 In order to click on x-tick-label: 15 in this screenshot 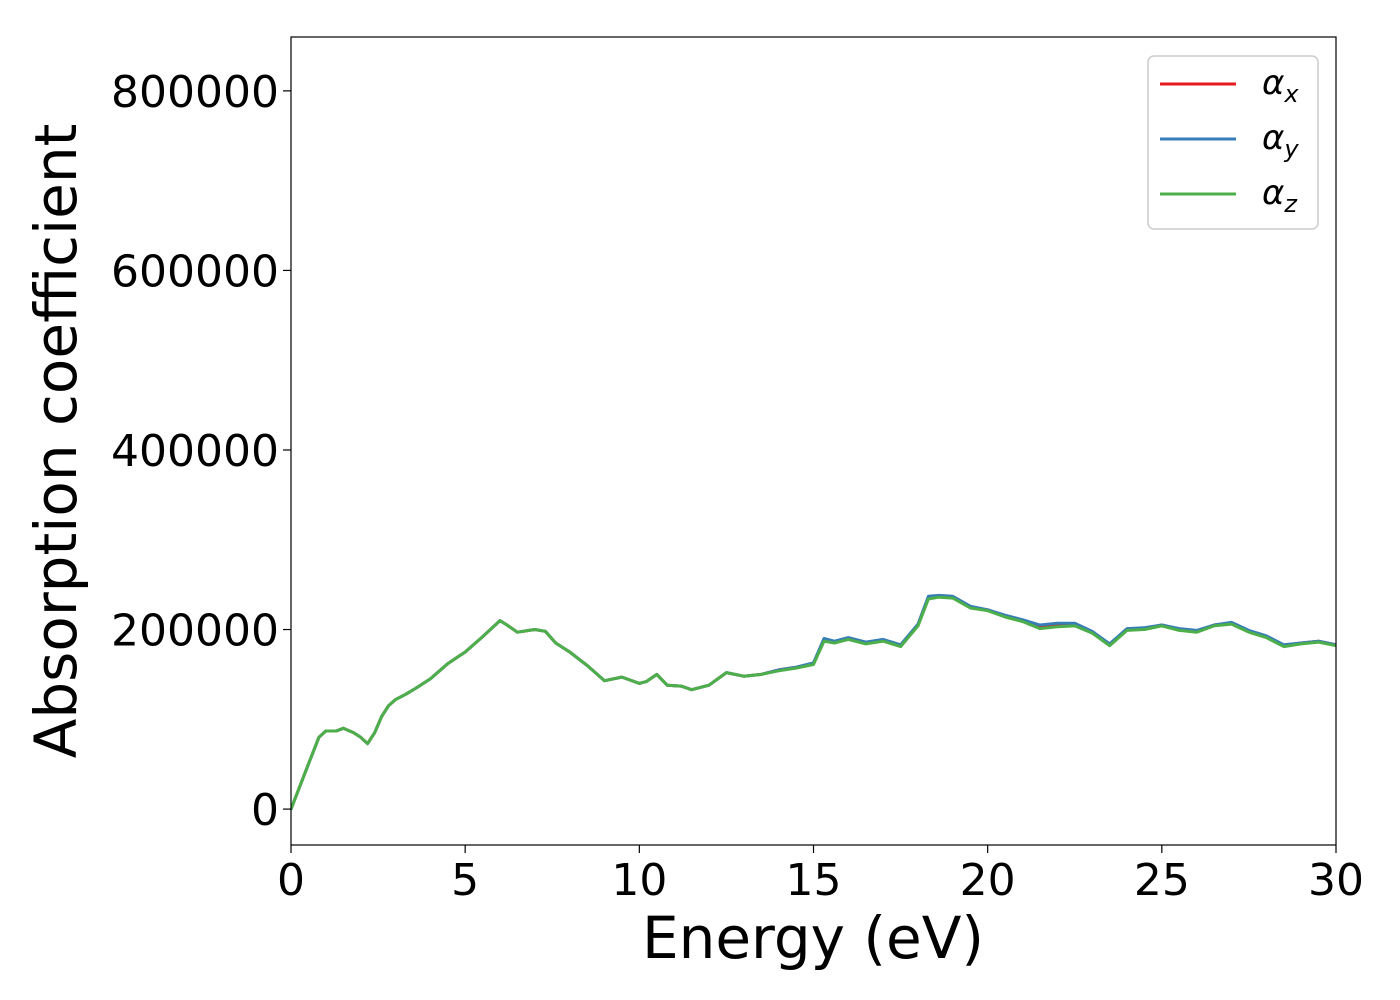, I will do `click(814, 880)`.